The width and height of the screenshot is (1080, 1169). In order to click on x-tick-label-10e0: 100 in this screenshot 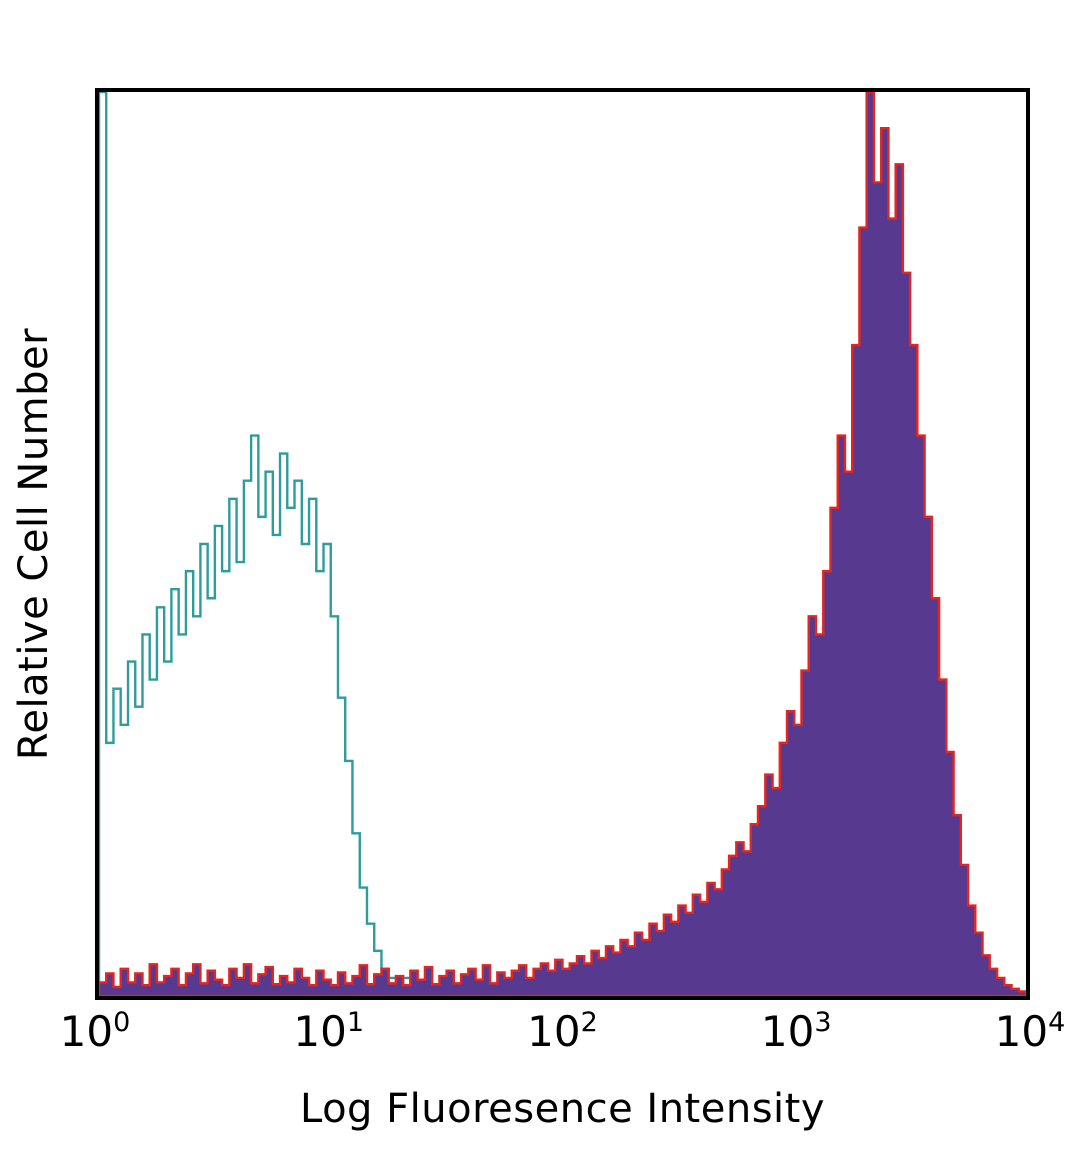, I will do `click(95, 1031)`.